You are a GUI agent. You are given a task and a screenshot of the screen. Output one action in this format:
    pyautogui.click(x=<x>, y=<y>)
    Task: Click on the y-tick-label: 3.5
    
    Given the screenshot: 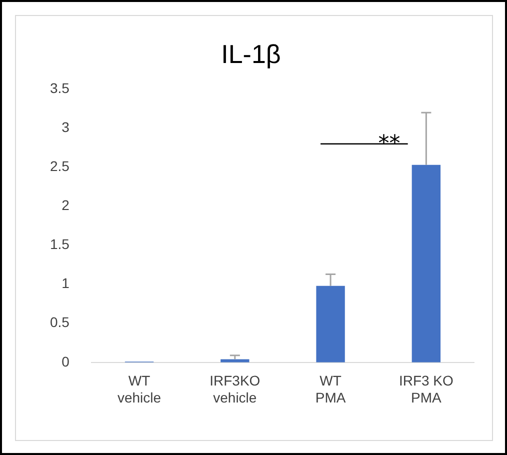 What is the action you would take?
    pyautogui.click(x=60, y=88)
    